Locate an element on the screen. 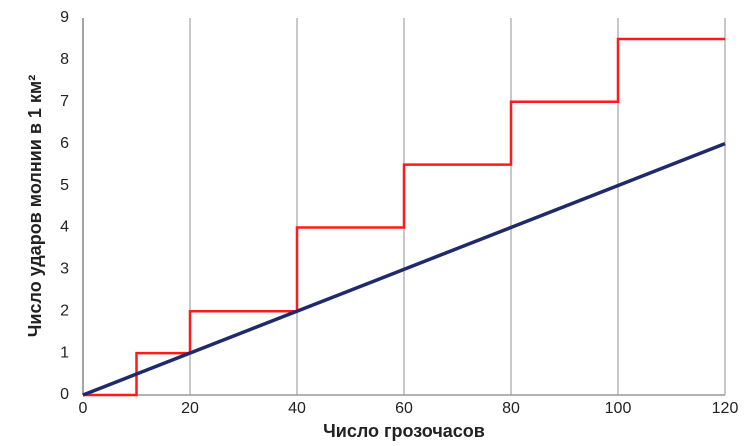 The width and height of the screenshot is (748, 446). y-tick-label: 0 is located at coordinates (64, 394).